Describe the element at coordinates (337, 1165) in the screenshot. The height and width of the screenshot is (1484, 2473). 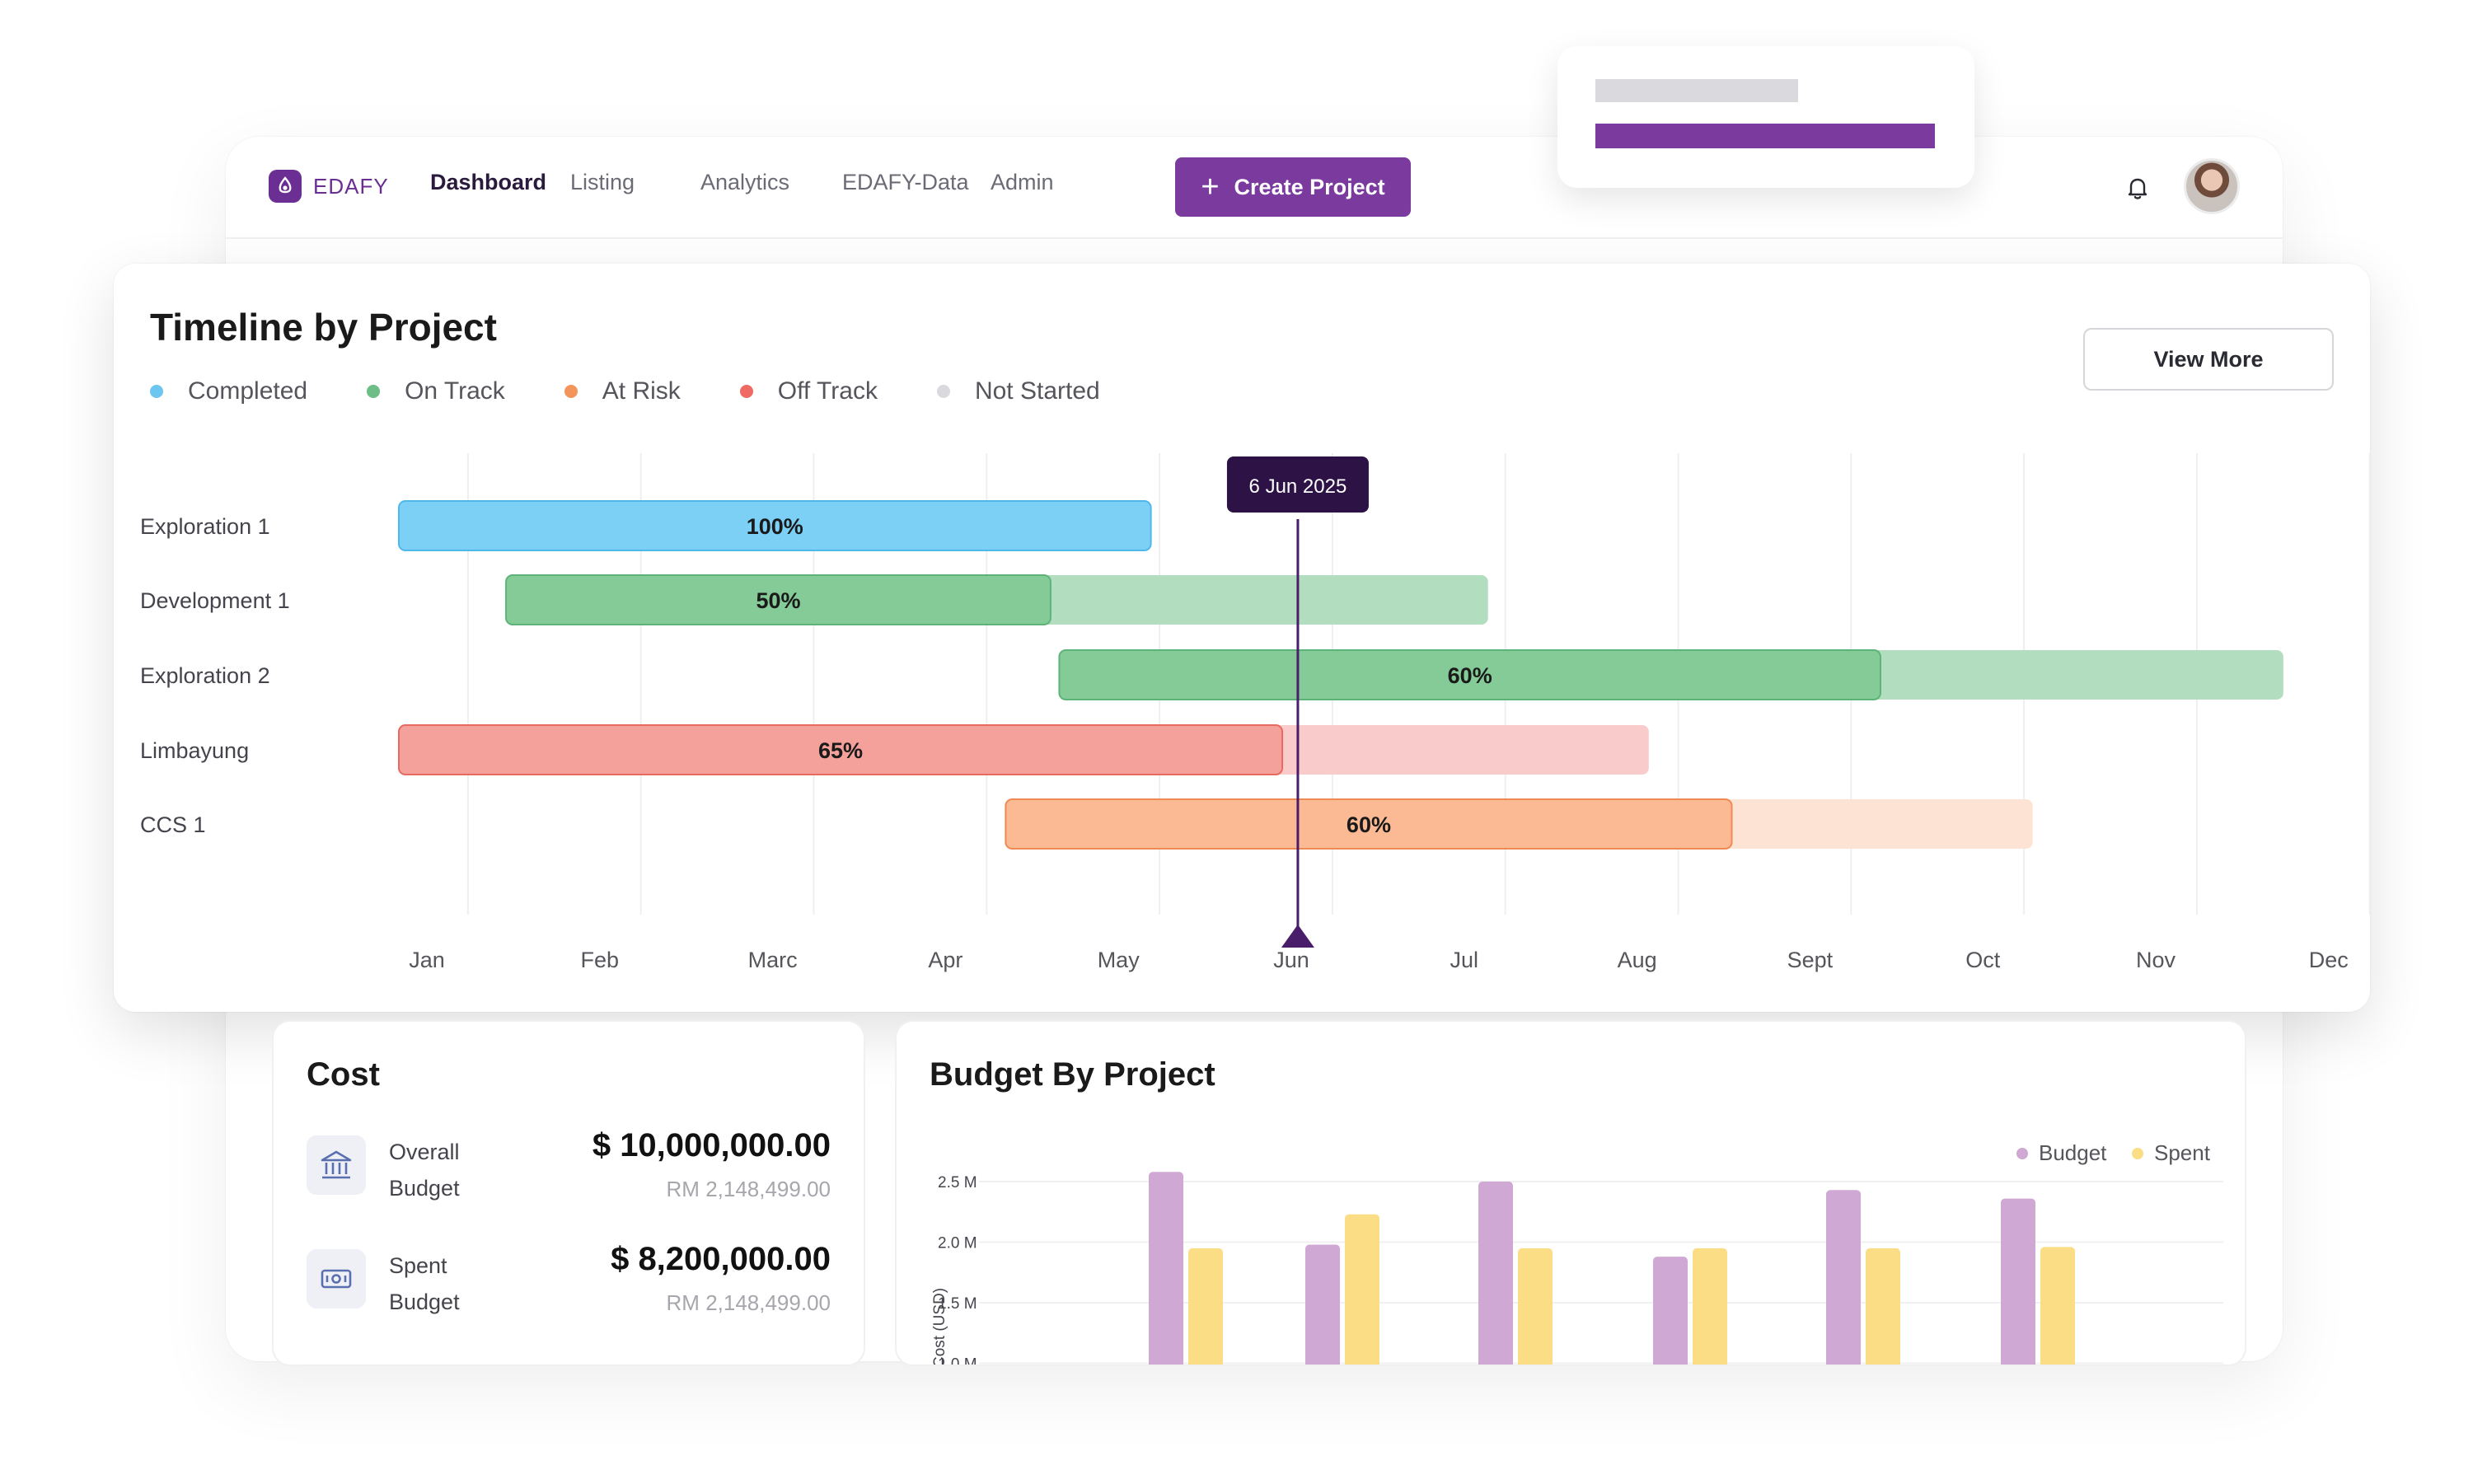
I see `bank-icon` at that location.